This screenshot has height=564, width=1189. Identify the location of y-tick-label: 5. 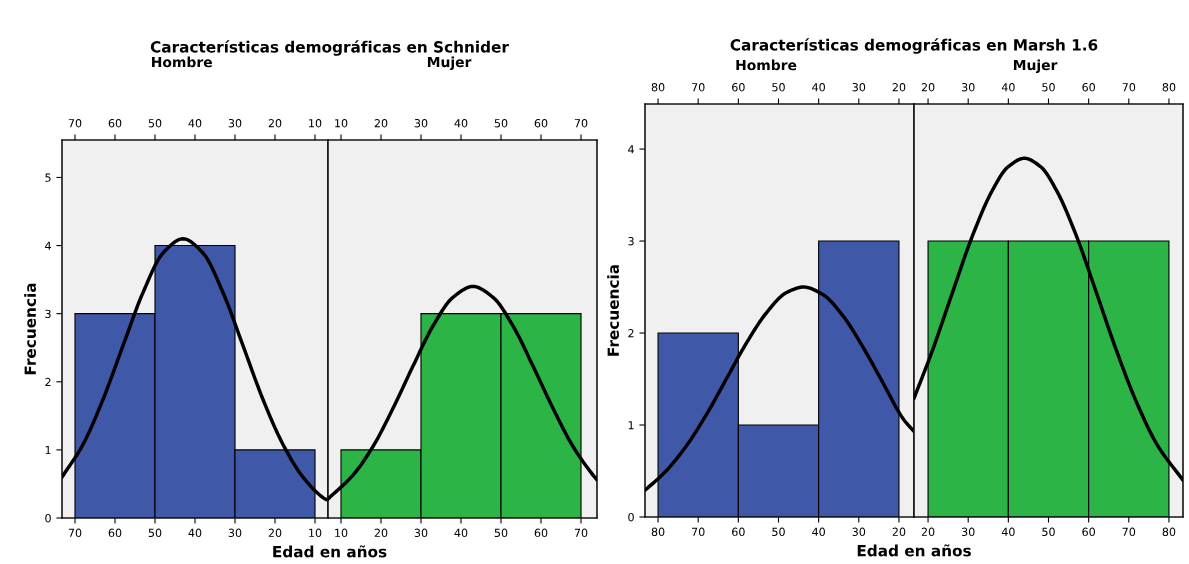
(48, 177).